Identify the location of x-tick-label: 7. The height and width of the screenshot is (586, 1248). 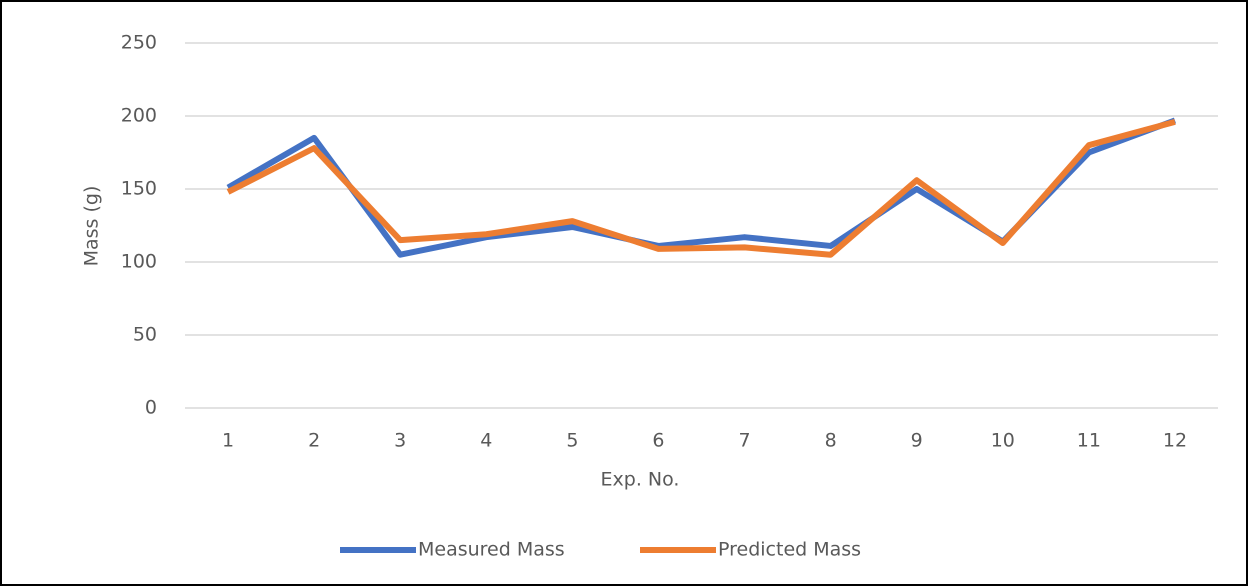
(744, 441).